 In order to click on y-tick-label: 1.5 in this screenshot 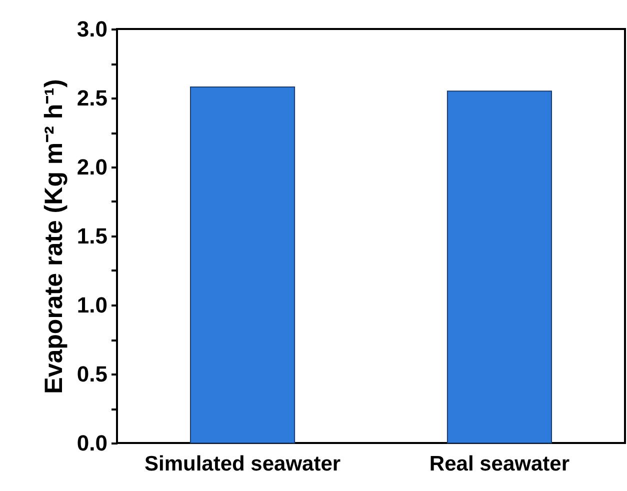, I will do `click(92, 236)`.